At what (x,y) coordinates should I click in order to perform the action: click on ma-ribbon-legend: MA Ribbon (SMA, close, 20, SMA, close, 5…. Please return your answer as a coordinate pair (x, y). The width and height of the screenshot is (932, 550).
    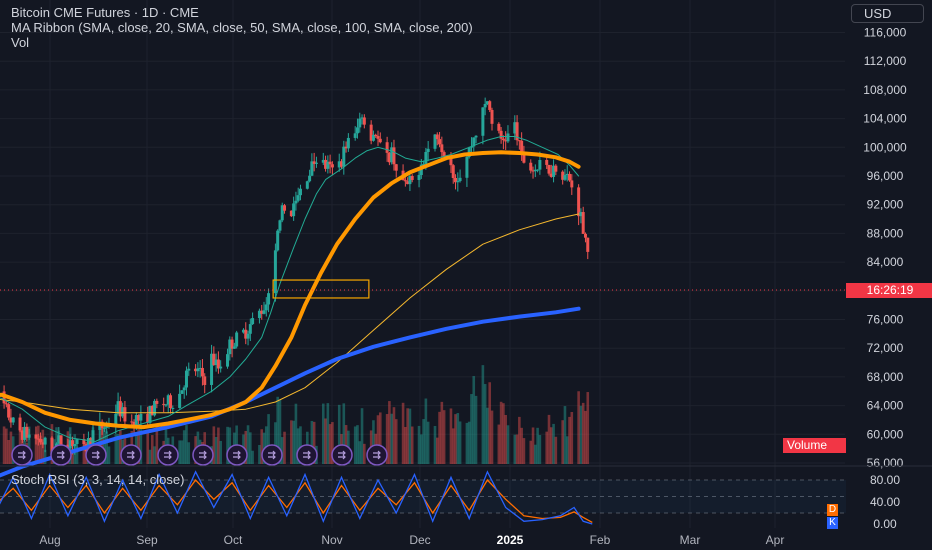
    Looking at the image, I should click on (242, 27).